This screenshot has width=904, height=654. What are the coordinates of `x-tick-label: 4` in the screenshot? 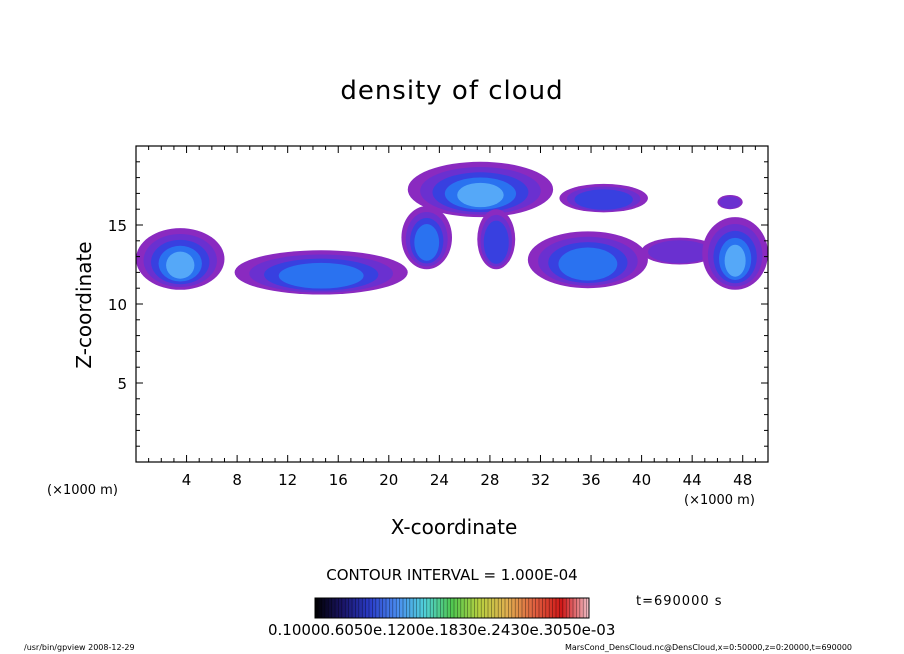 It's located at (187, 480).